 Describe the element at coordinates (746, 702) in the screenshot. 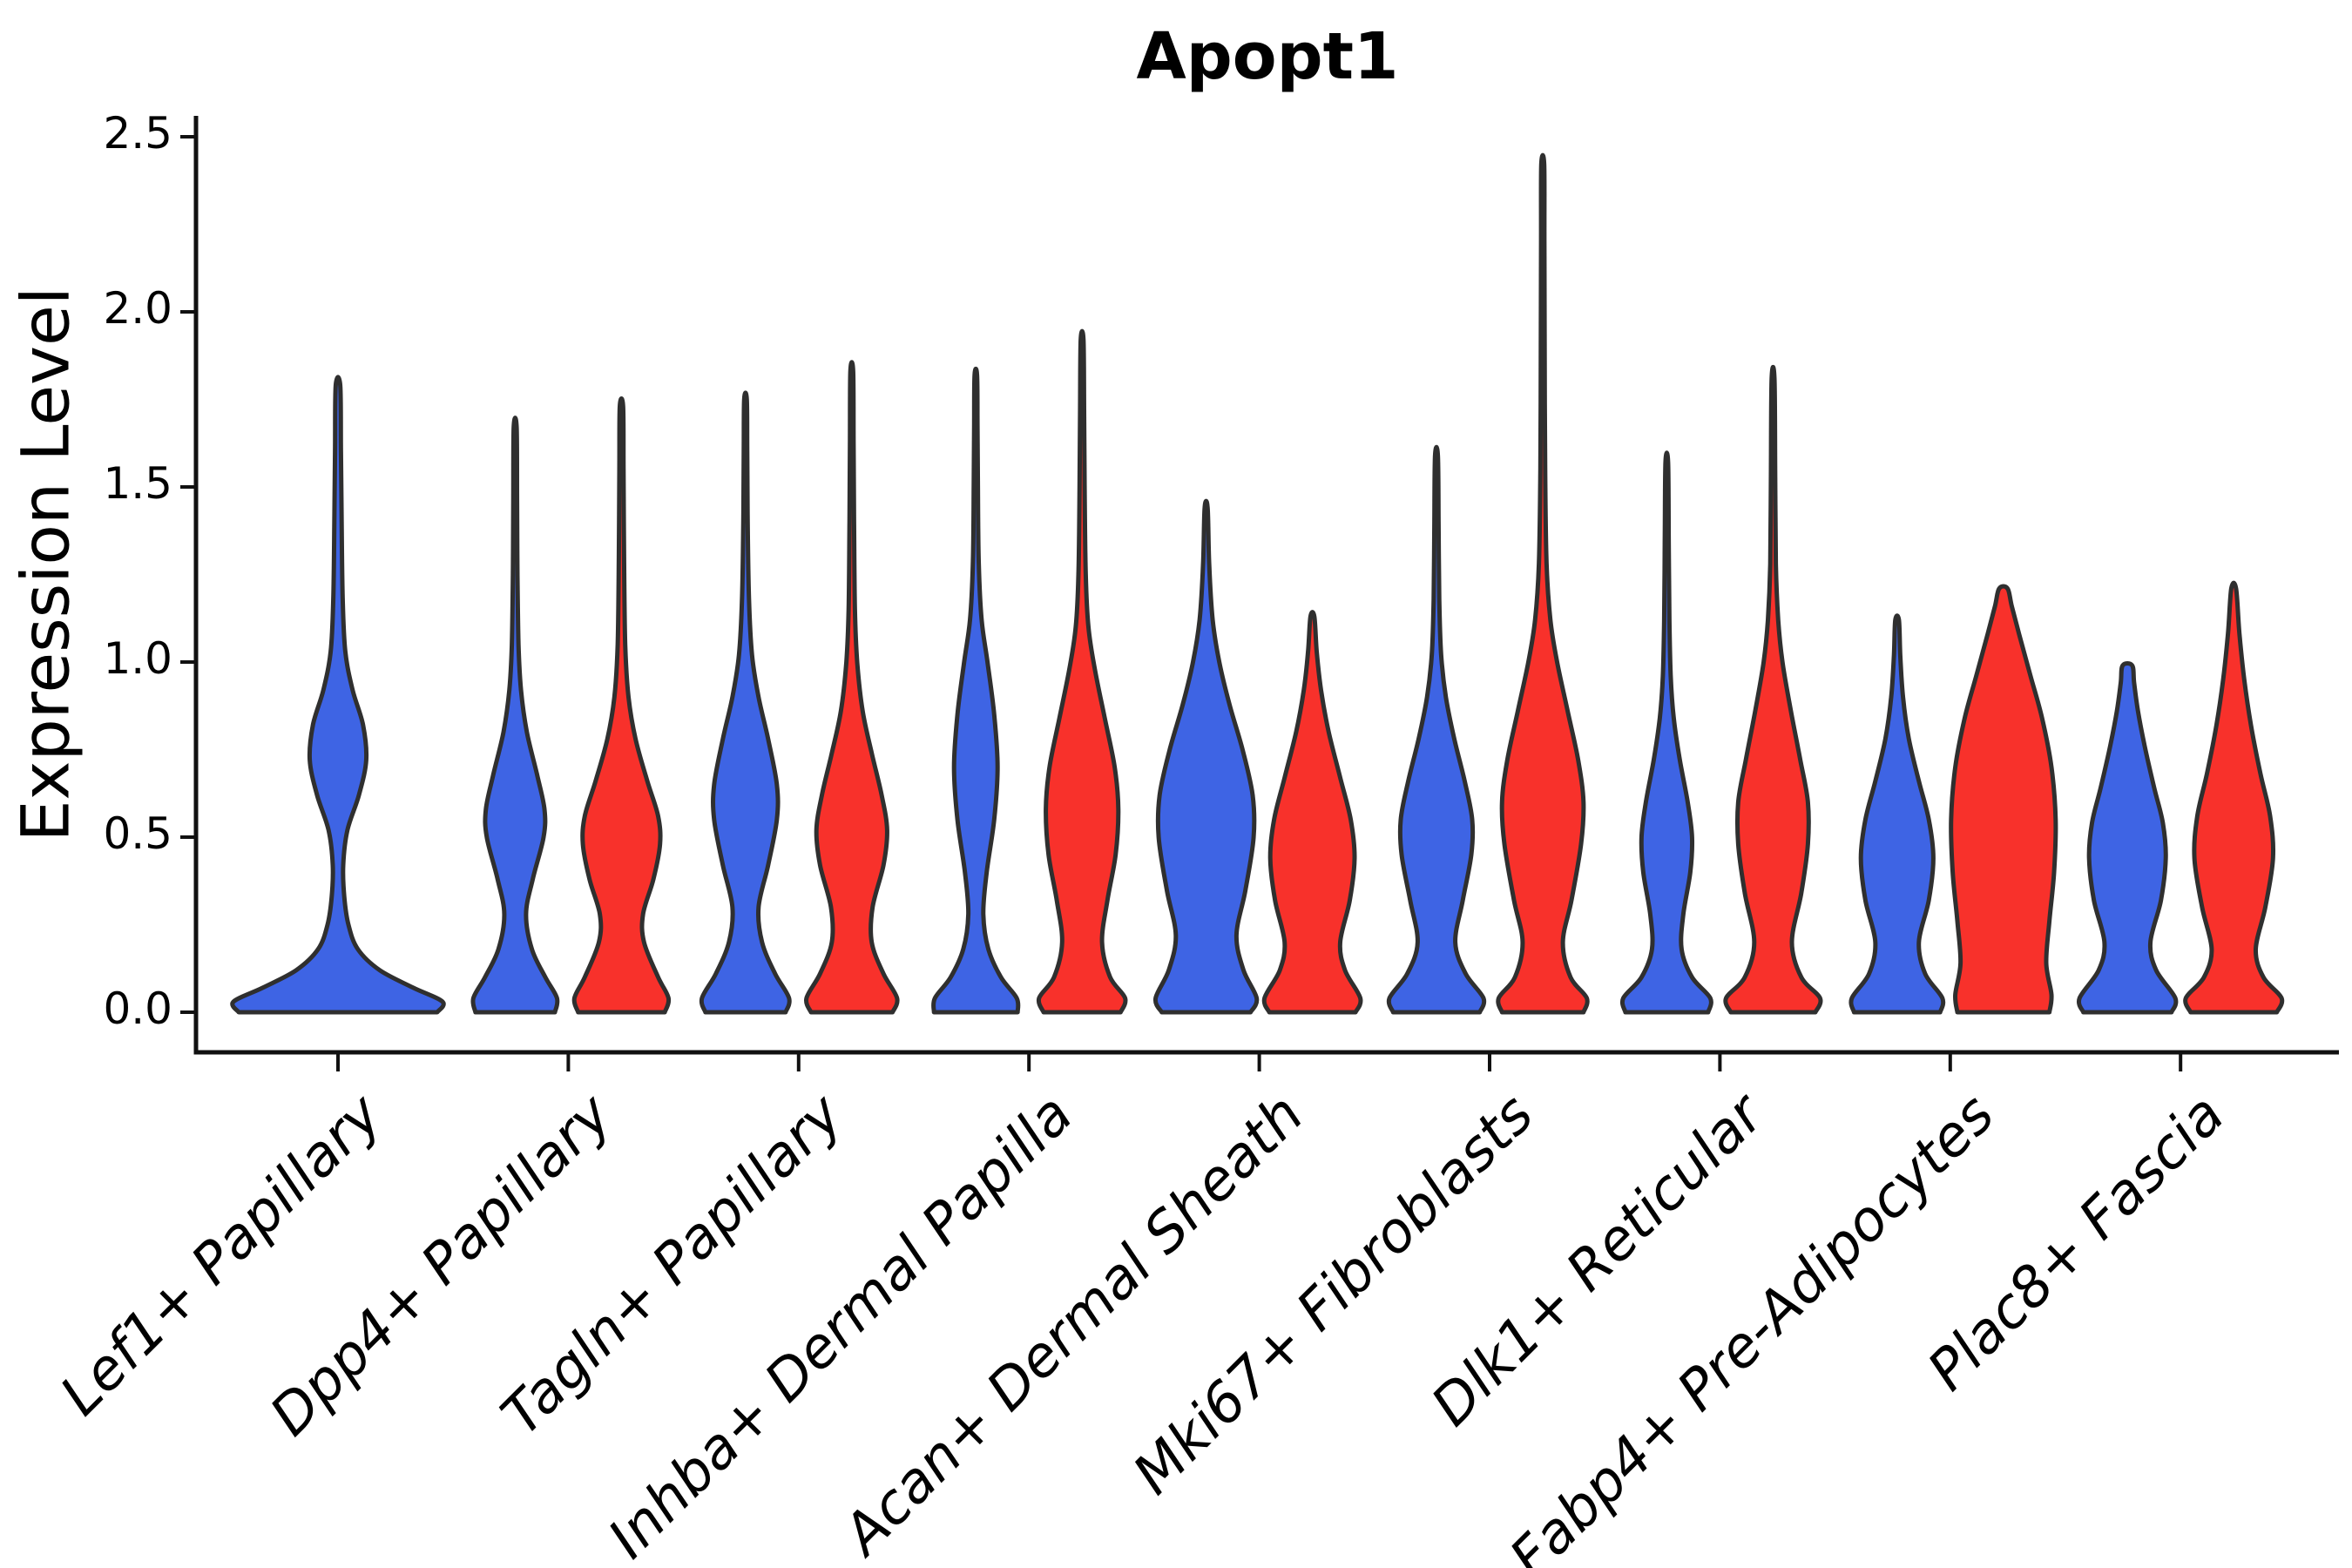

I see `violin-tagln-papillary-blue` at that location.